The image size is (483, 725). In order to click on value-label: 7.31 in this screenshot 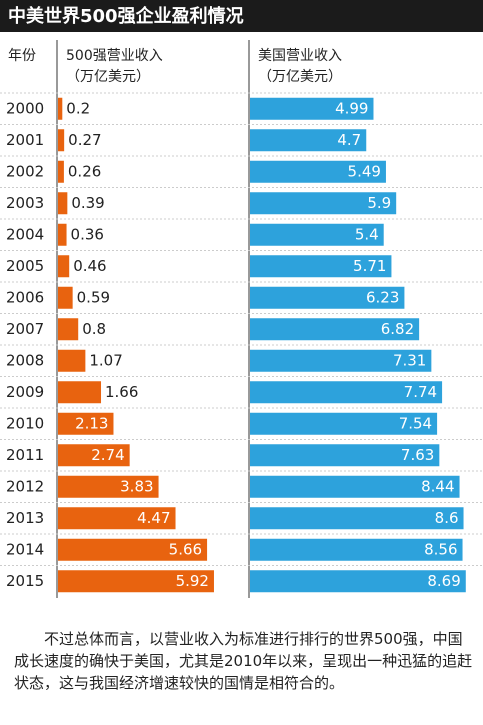, I will do `click(409, 360)`.